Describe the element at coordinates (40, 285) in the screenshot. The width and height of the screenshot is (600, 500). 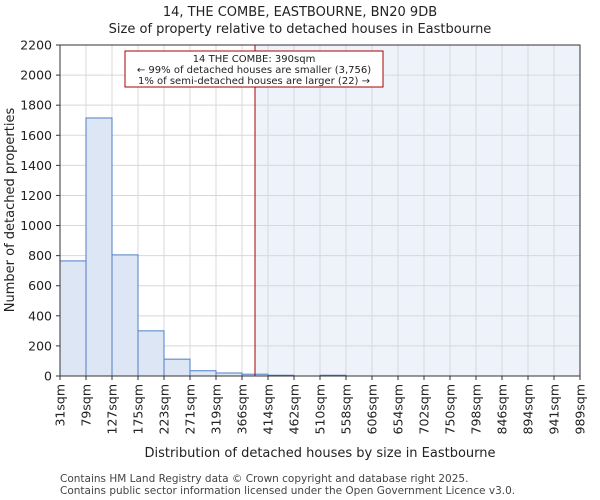
I see `y-tick-label: 600` at that location.